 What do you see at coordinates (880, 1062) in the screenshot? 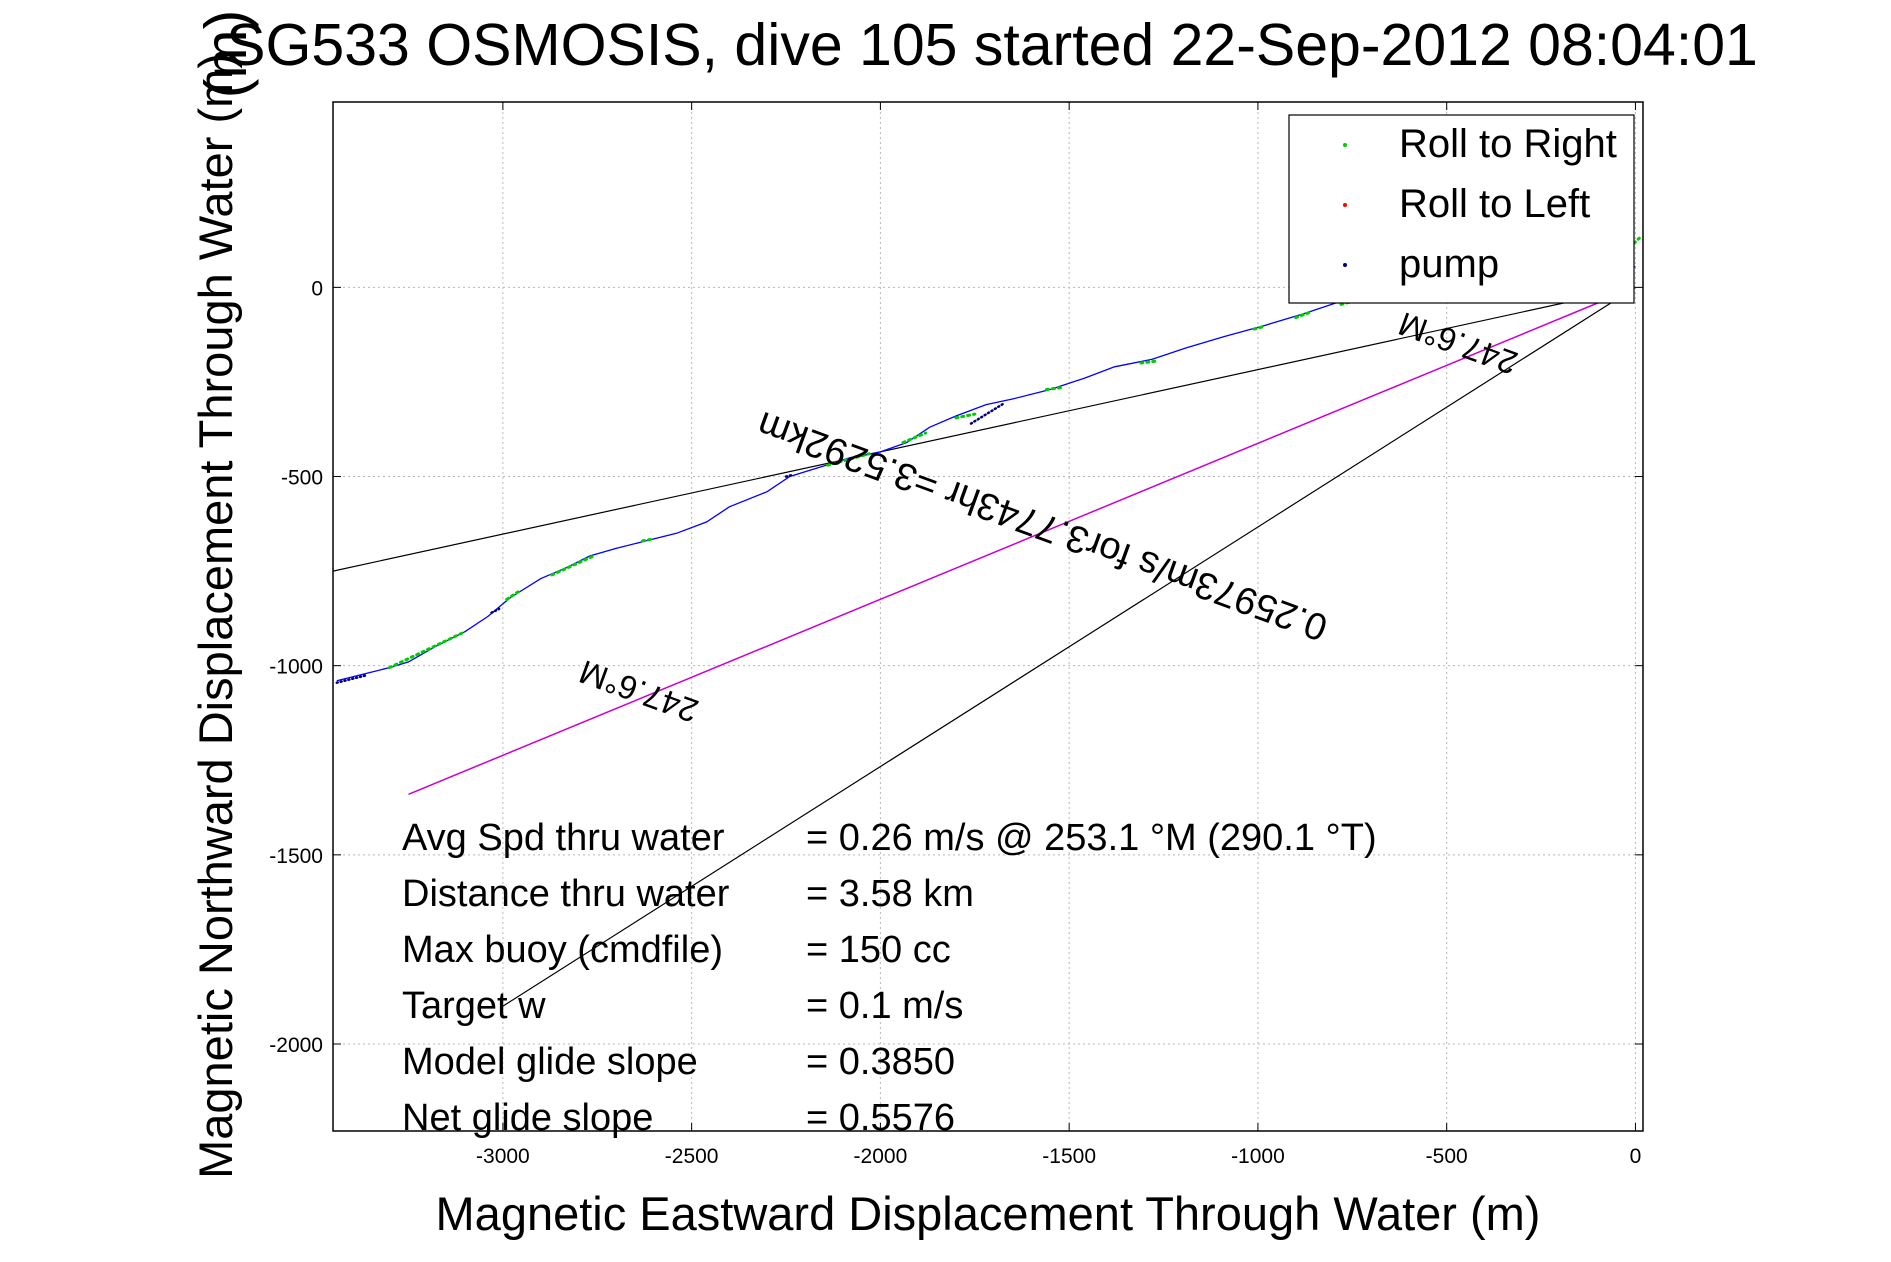
I see `stat-value: = 0.3850` at bounding box center [880, 1062].